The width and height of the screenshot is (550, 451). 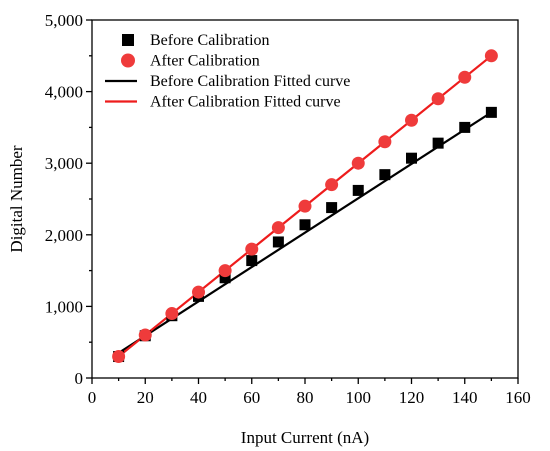 What do you see at coordinates (465, 397) in the screenshot?
I see `x-tick-label: 140` at bounding box center [465, 397].